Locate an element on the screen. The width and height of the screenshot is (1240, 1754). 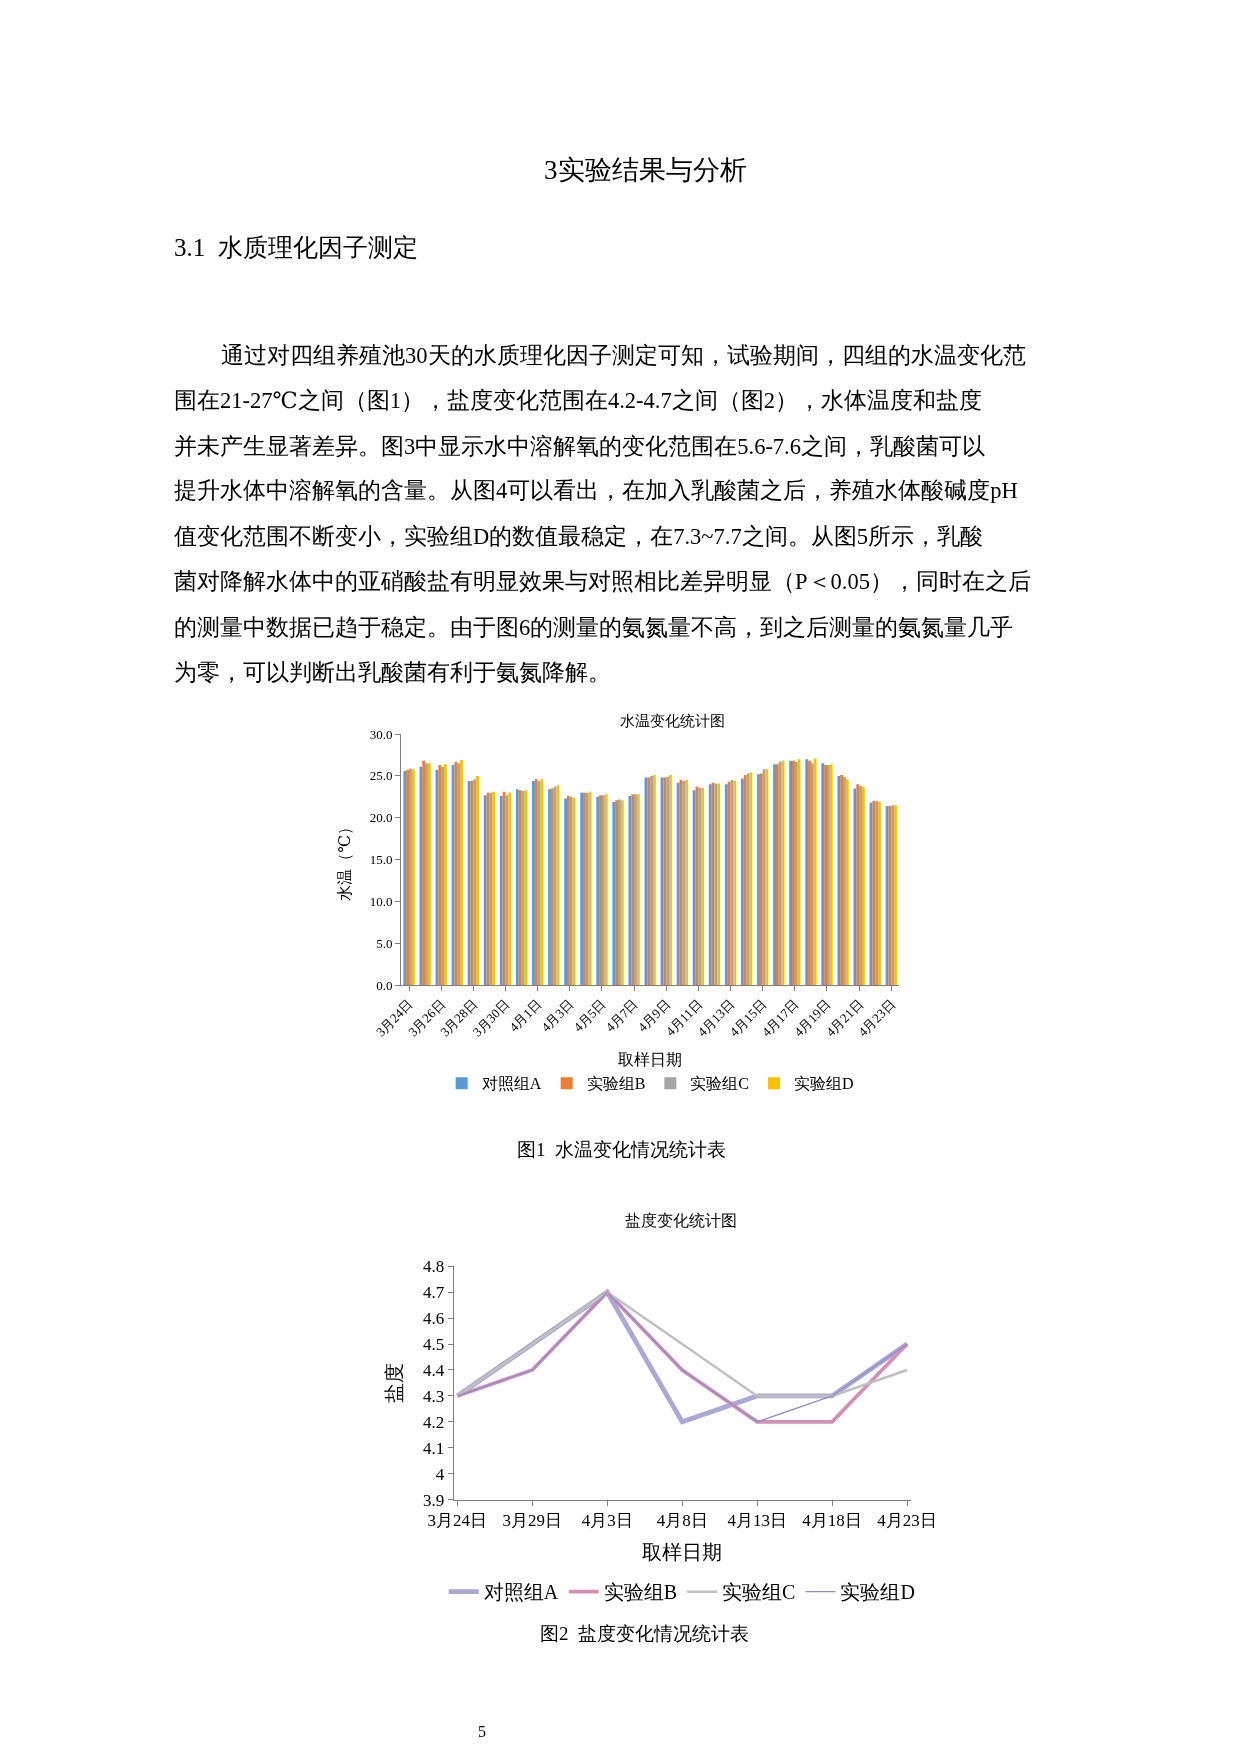
text: 5 is located at coordinates (482, 1731).